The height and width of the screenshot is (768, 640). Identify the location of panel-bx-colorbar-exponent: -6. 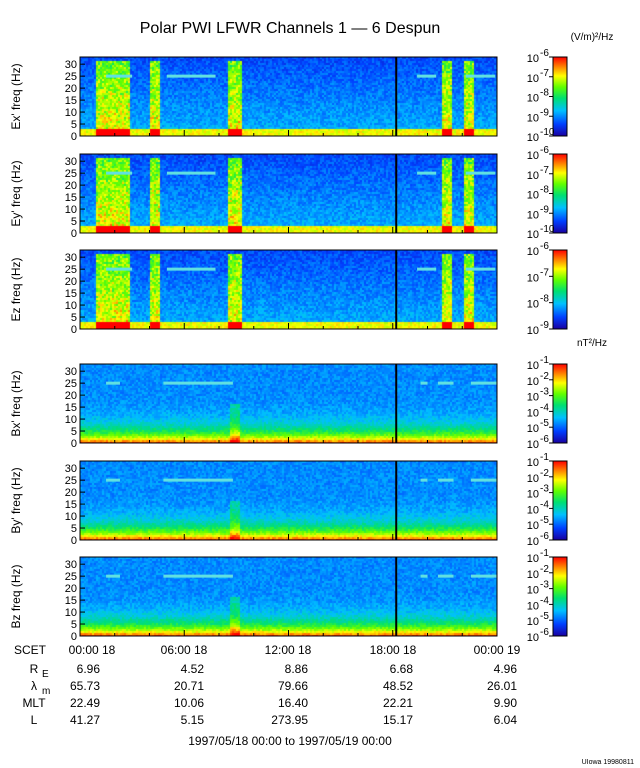
(544, 439).